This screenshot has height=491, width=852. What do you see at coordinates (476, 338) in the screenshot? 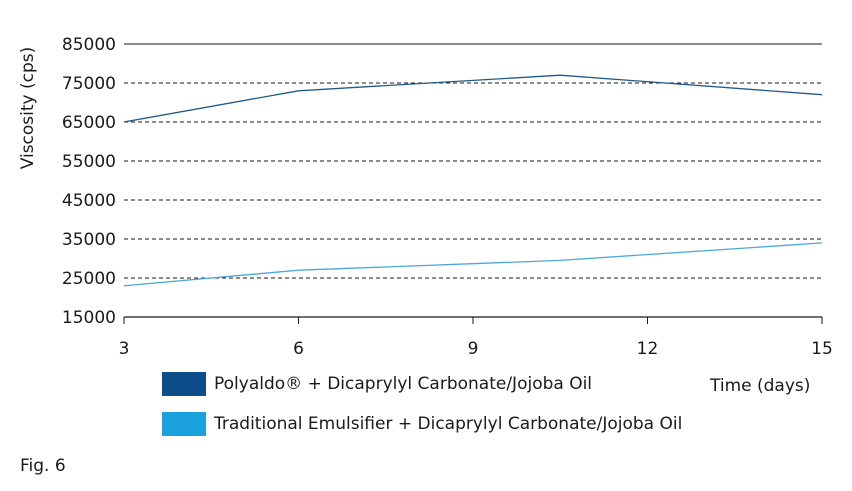
I see `x-axis-ticks: 3 6 9 12 15` at bounding box center [476, 338].